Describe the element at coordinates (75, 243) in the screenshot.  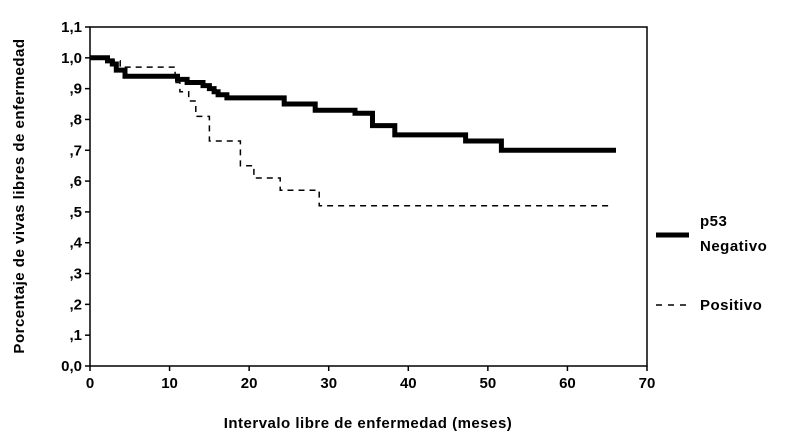
I see `y-tick-label: ,4` at that location.